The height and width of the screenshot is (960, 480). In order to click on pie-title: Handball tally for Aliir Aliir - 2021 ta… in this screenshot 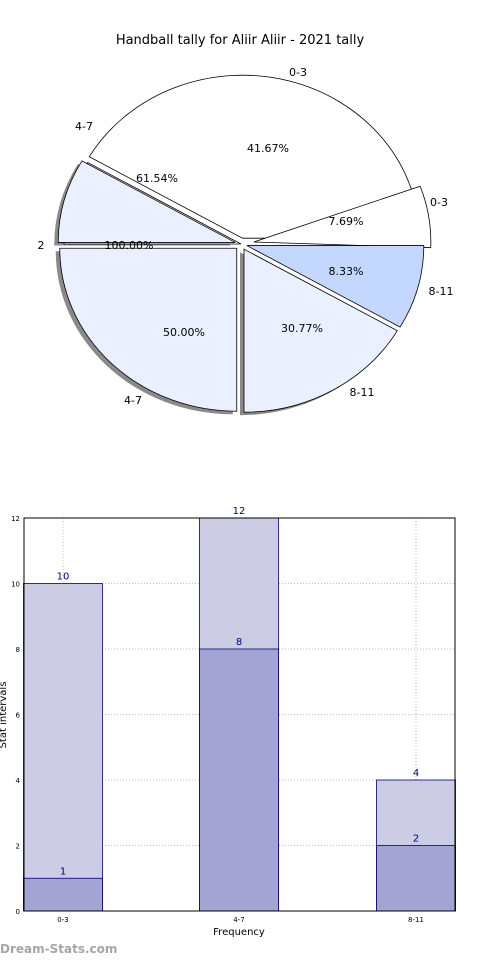, I will do `click(240, 40)`.